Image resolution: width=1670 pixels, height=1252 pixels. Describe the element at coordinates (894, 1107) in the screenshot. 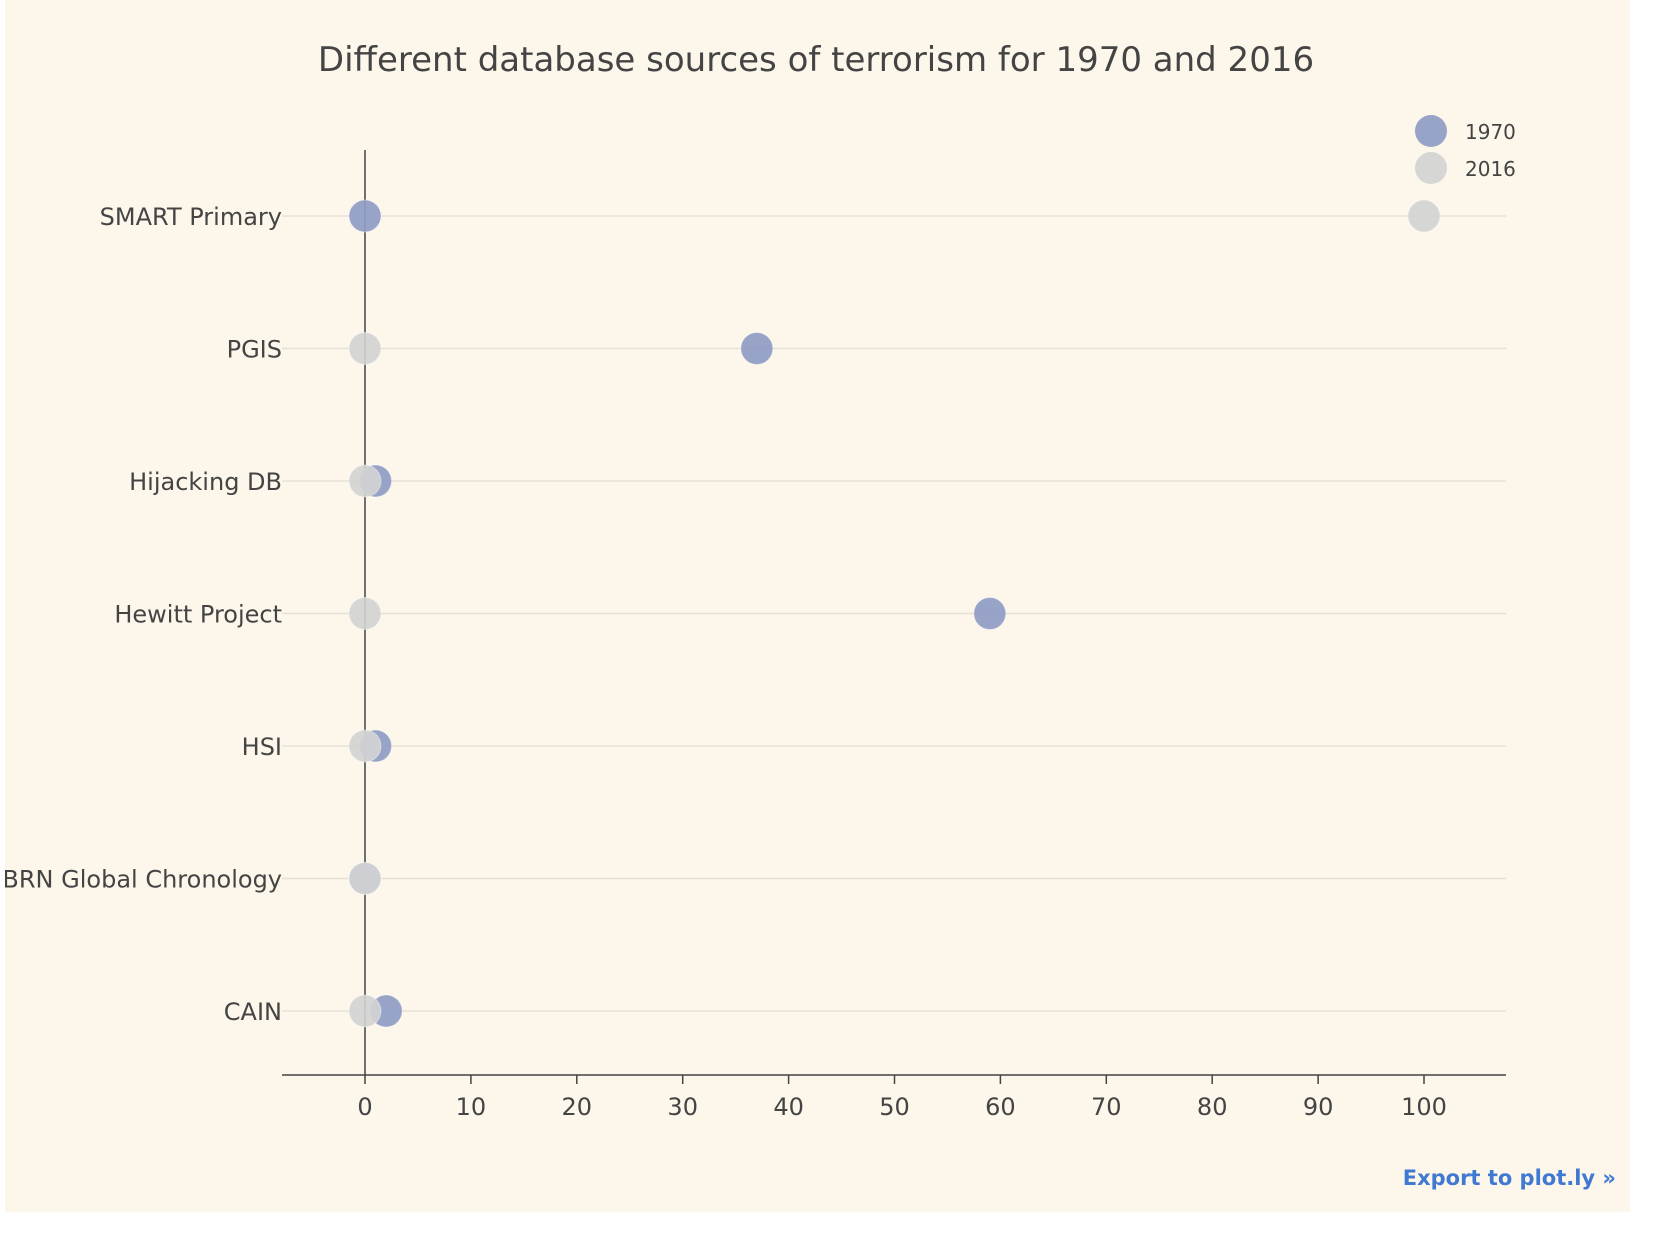

I see `x-tick-label: 50` at that location.